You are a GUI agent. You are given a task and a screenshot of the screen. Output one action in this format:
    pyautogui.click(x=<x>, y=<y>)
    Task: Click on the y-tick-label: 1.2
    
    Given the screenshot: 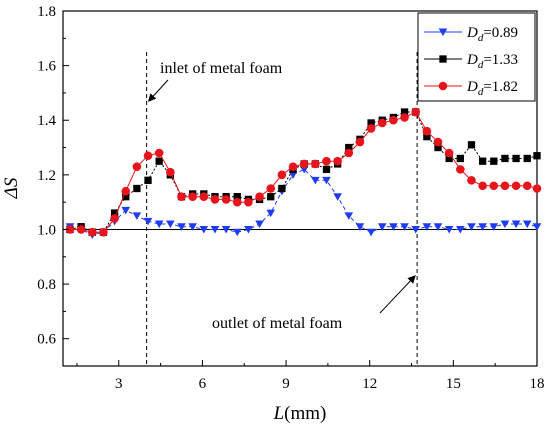 What is the action you would take?
    pyautogui.click(x=46, y=176)
    